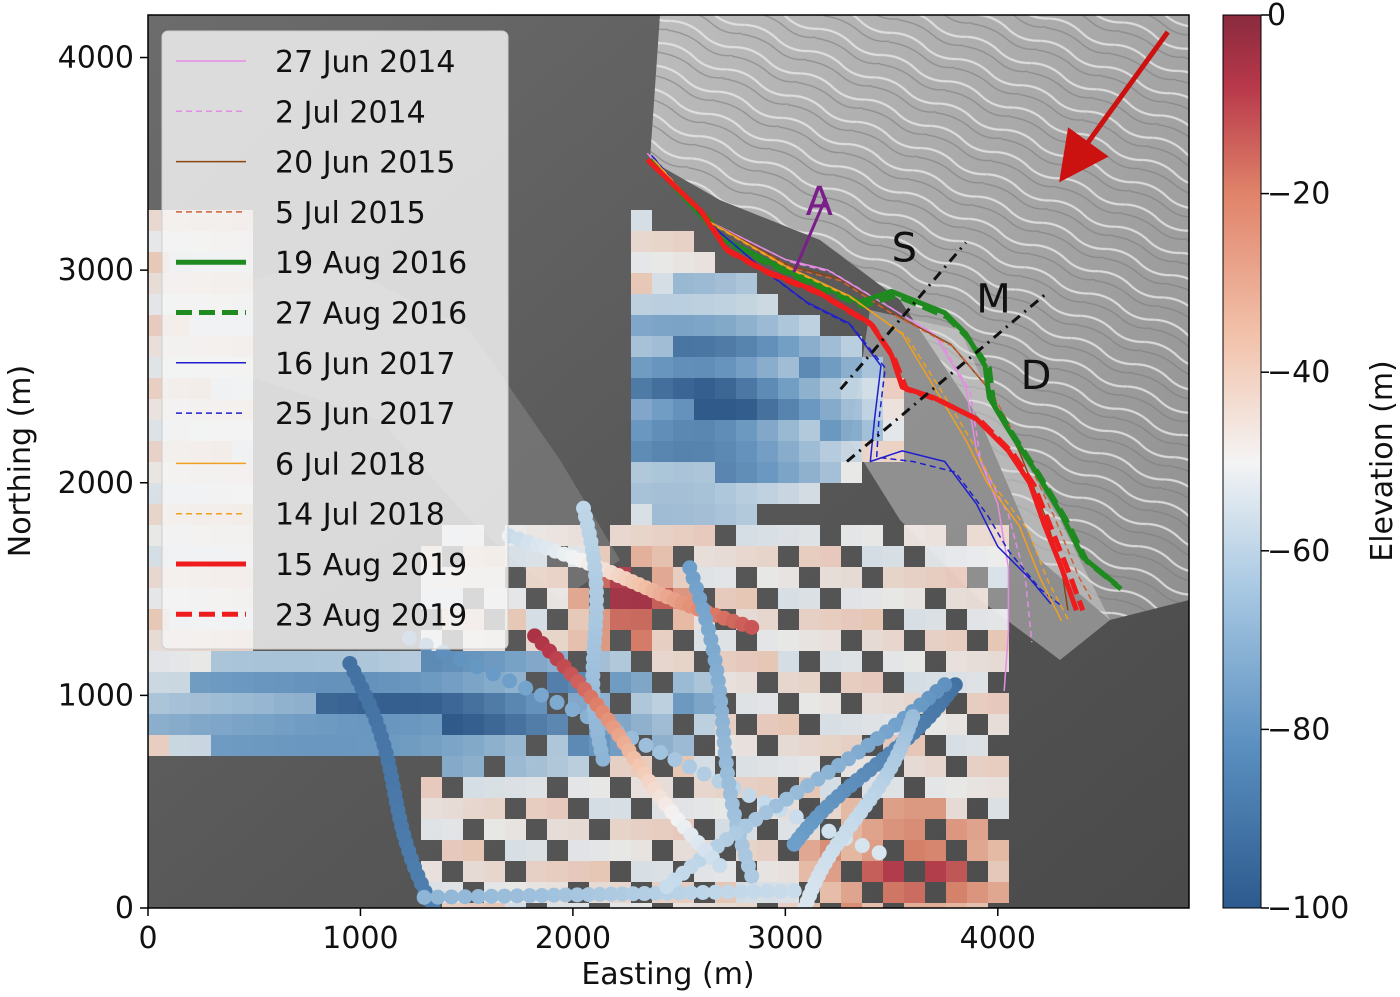  What do you see at coordinates (1382, 461) in the screenshot?
I see `colorbar-label: Elevation (m)` at bounding box center [1382, 461].